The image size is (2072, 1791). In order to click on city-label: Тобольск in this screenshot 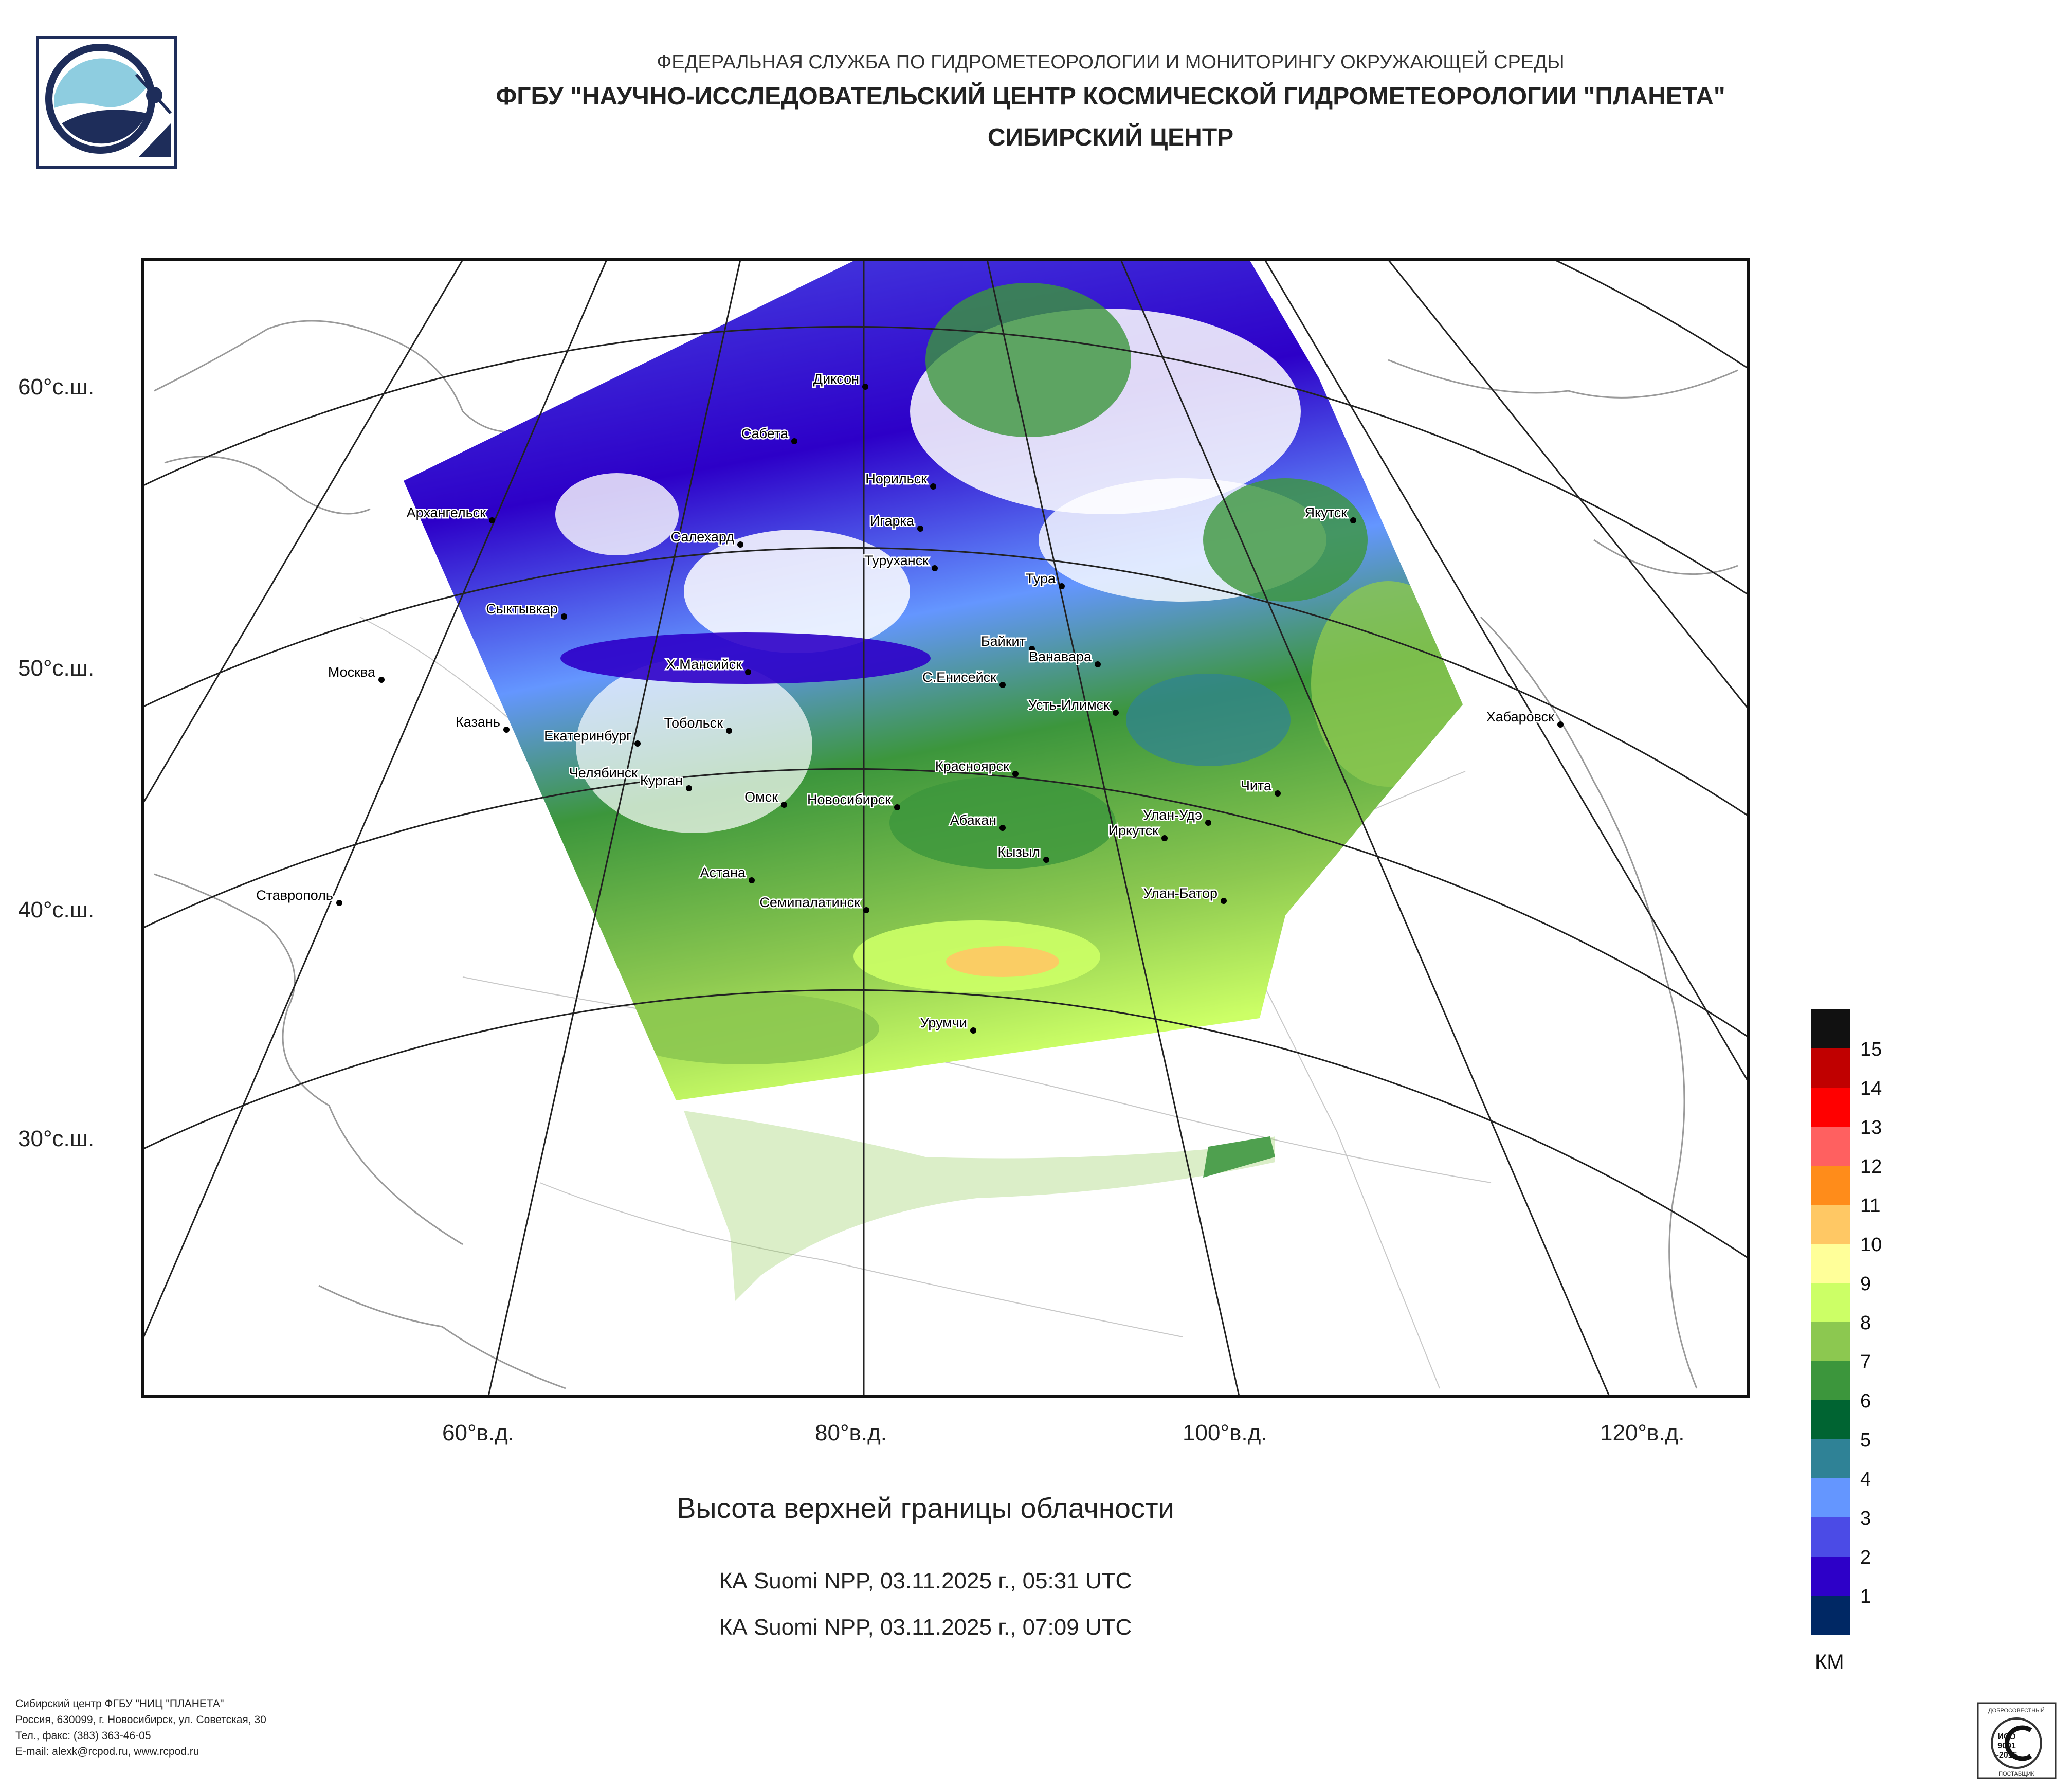, I will do `click(693, 723)`.